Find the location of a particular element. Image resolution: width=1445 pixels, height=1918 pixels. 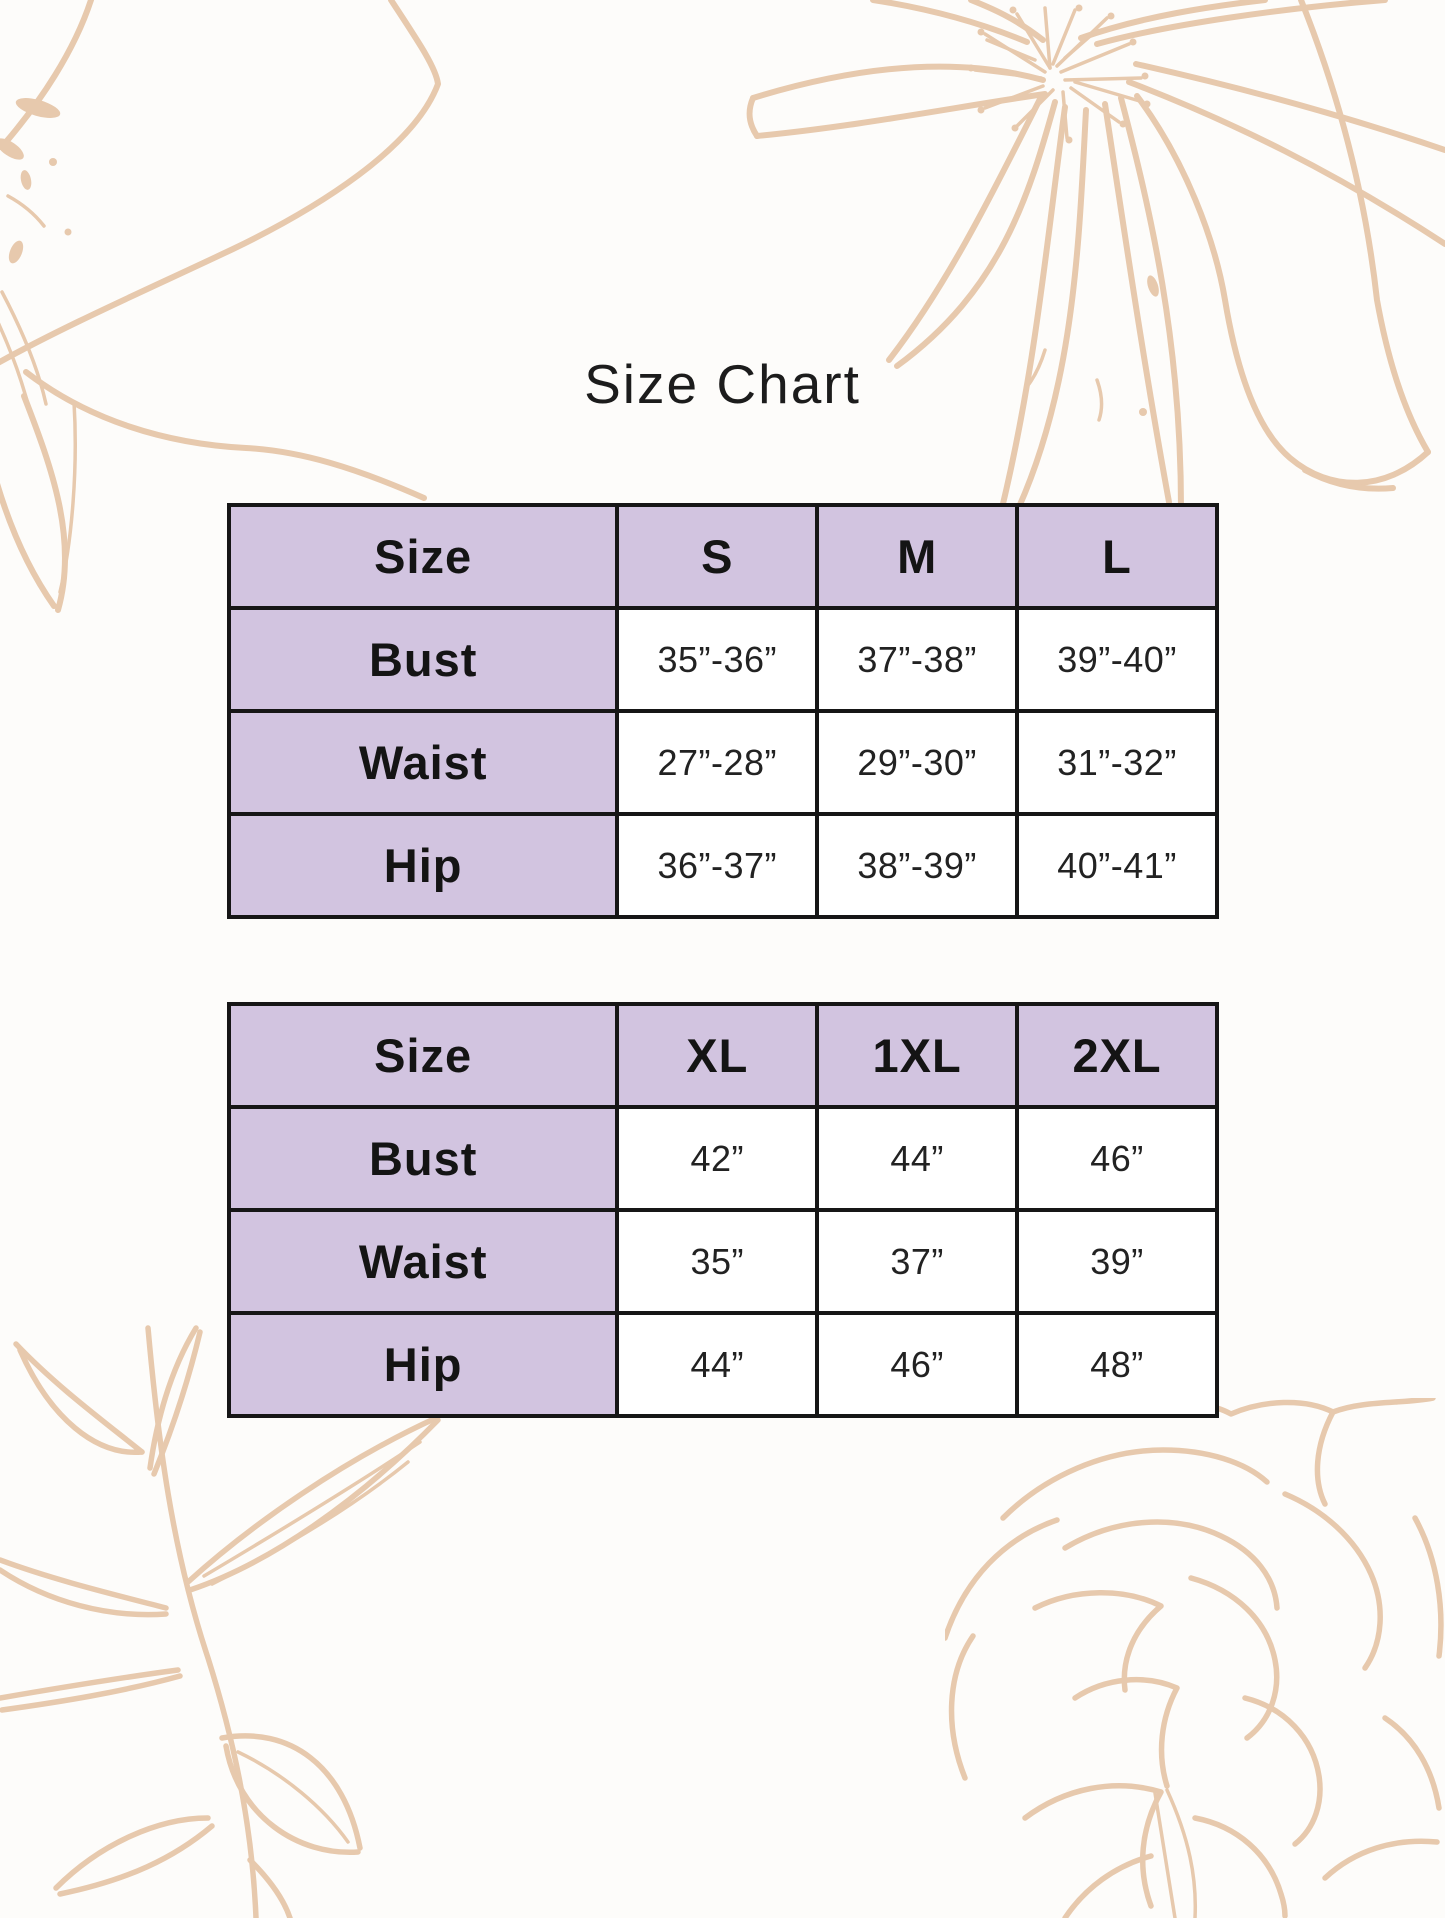

header-row: Size XL 1XL 2XL is located at coordinates (722, 1055).